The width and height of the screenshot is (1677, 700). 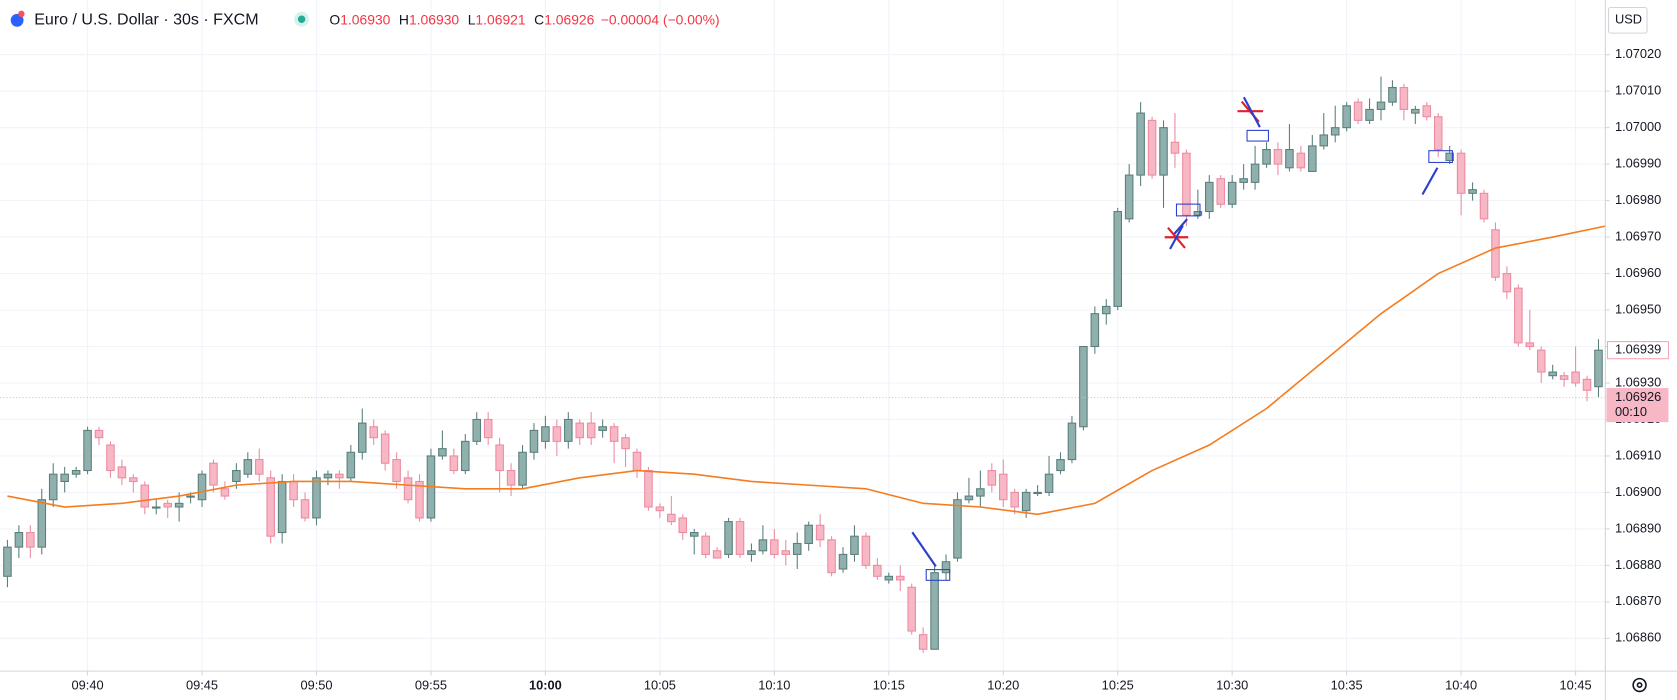 What do you see at coordinates (774, 685) in the screenshot?
I see `x-tick-label: 10:10` at bounding box center [774, 685].